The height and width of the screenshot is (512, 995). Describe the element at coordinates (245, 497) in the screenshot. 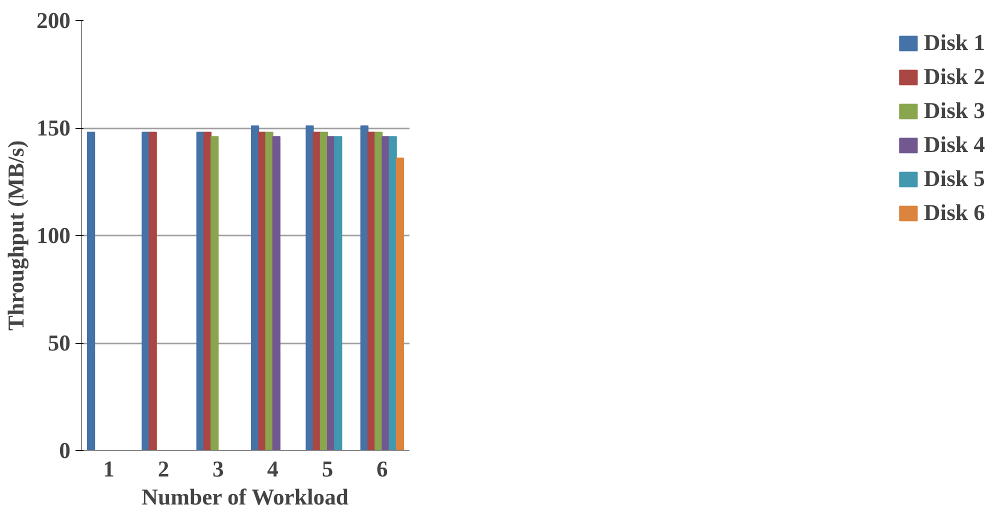

I see `x-axis-title: Number of Workload` at that location.